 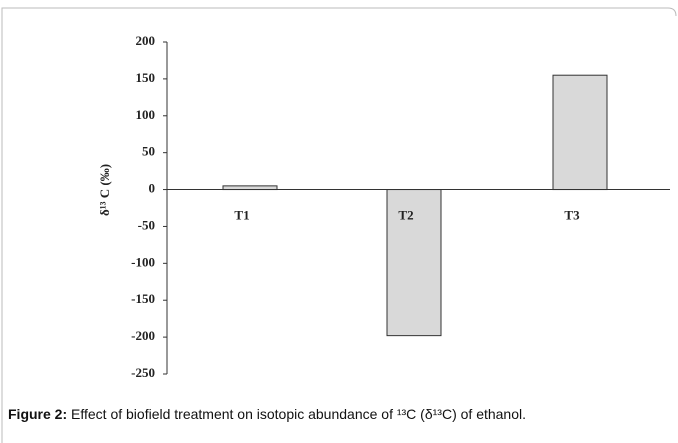 I want to click on y-tick-label: 100, so click(x=146, y=114).